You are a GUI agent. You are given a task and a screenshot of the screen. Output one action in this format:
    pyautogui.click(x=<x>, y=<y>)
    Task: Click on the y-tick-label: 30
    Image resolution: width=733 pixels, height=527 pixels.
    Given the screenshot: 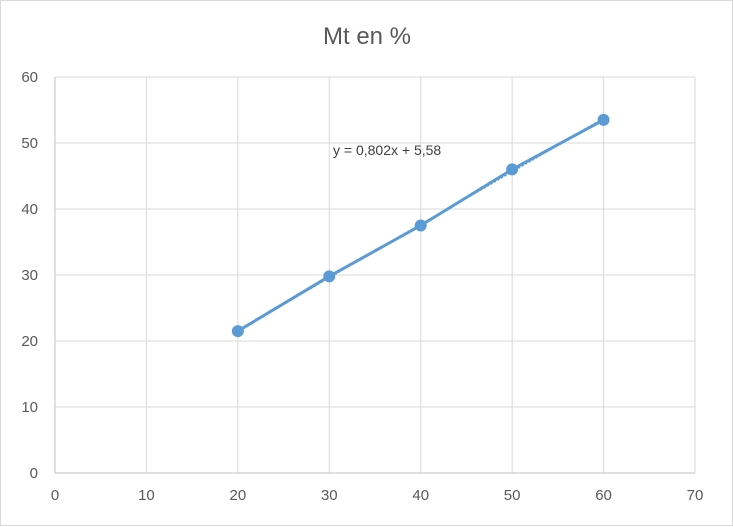 What is the action you would take?
    pyautogui.click(x=29, y=275)
    